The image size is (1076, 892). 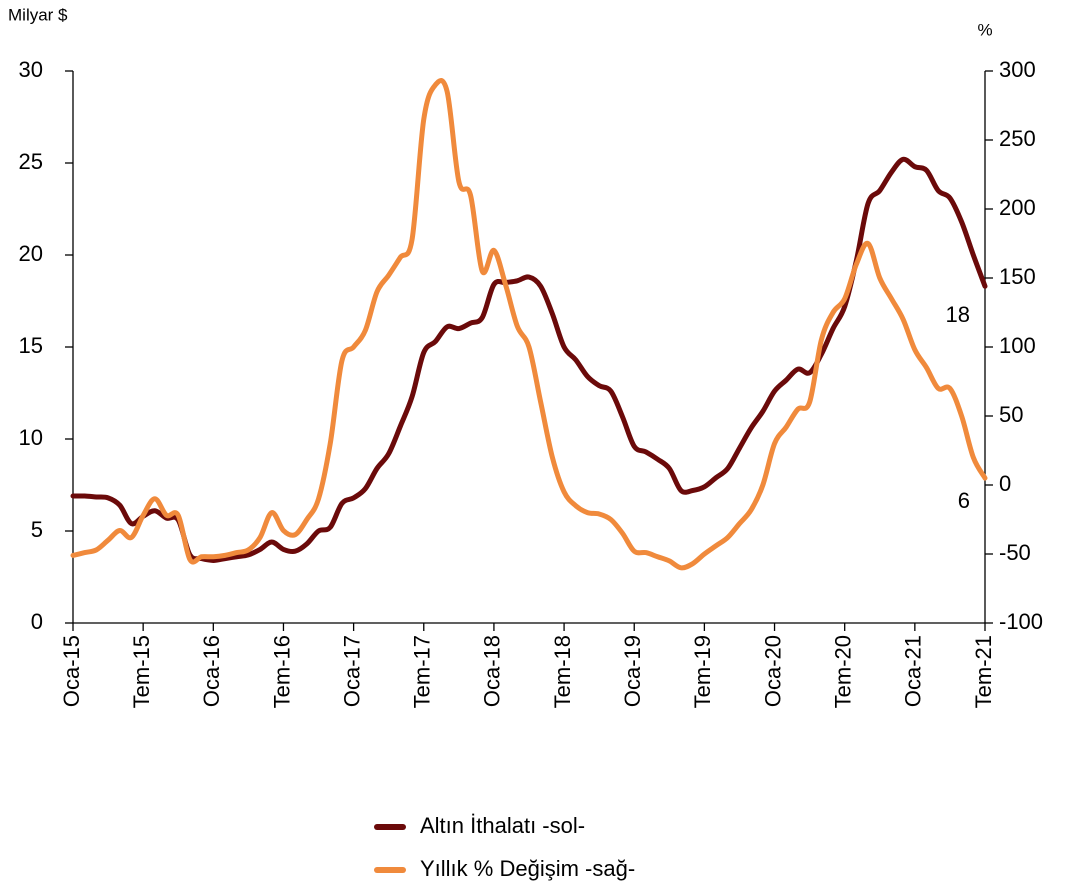 What do you see at coordinates (1017, 207) in the screenshot?
I see `y2-tick-label: 200` at bounding box center [1017, 207].